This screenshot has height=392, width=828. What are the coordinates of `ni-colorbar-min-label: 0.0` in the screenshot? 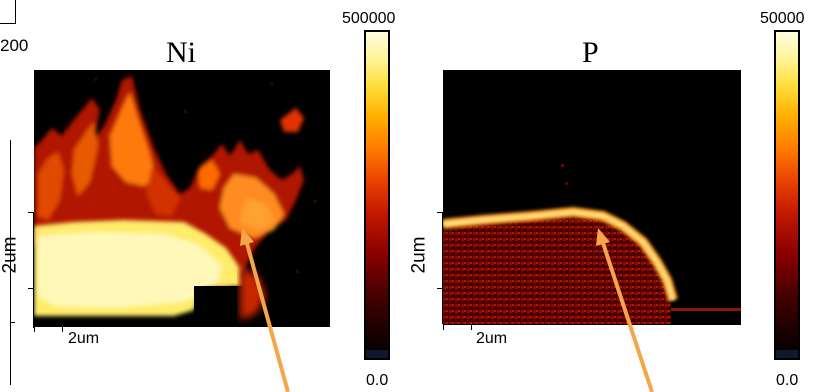 It's located at (377, 380).